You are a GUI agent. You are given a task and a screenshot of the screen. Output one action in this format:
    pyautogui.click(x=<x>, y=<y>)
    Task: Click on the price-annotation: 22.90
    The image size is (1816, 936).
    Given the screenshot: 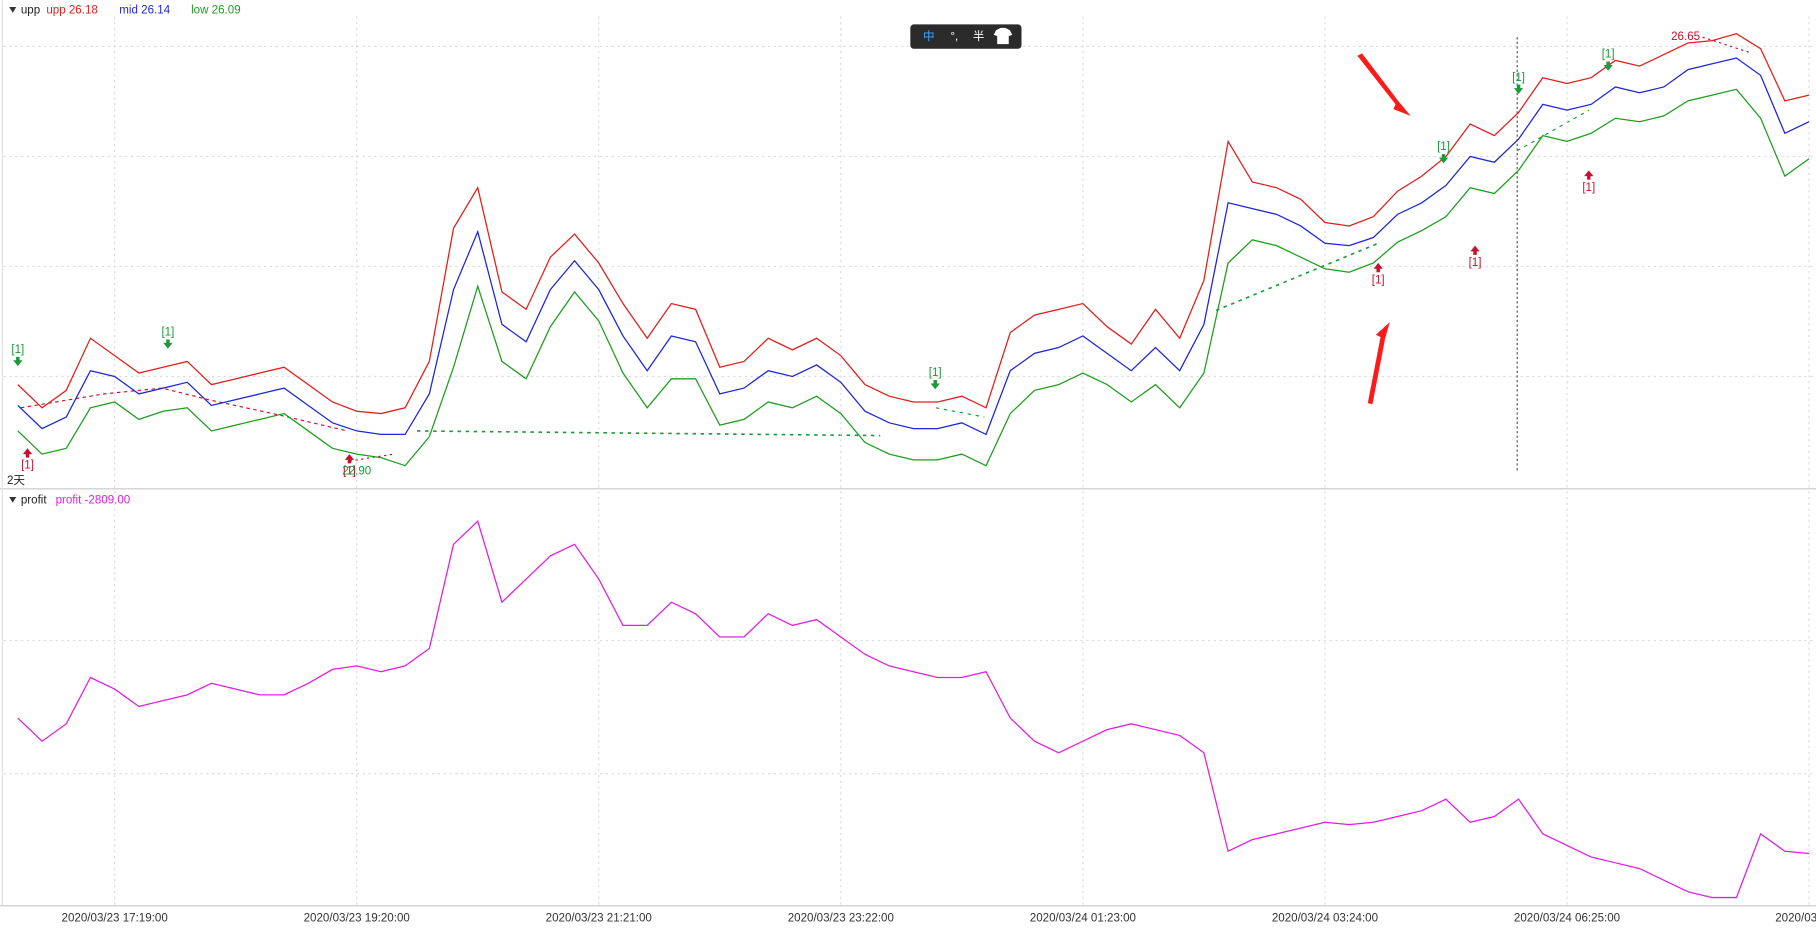 What is the action you would take?
    pyautogui.click(x=356, y=472)
    